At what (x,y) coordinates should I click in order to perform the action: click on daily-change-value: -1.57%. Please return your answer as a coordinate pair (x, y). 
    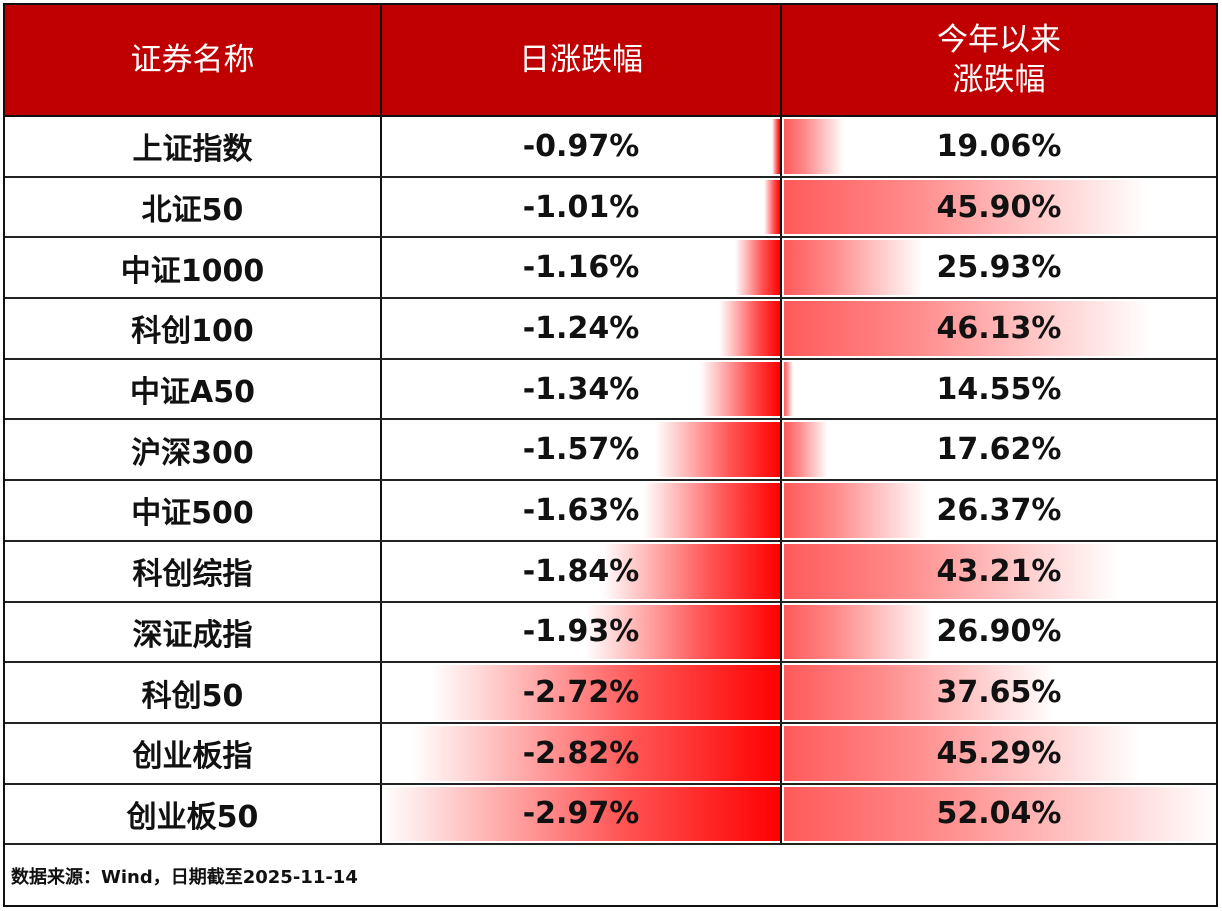
    Looking at the image, I should click on (581, 450).